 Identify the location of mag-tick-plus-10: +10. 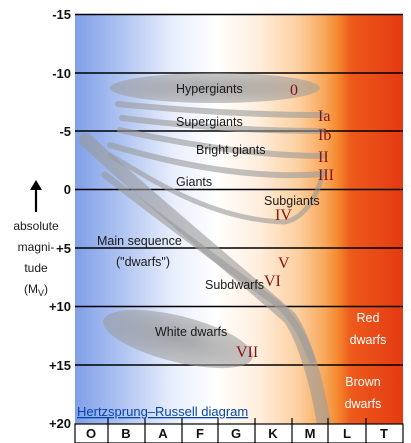
(60, 306).